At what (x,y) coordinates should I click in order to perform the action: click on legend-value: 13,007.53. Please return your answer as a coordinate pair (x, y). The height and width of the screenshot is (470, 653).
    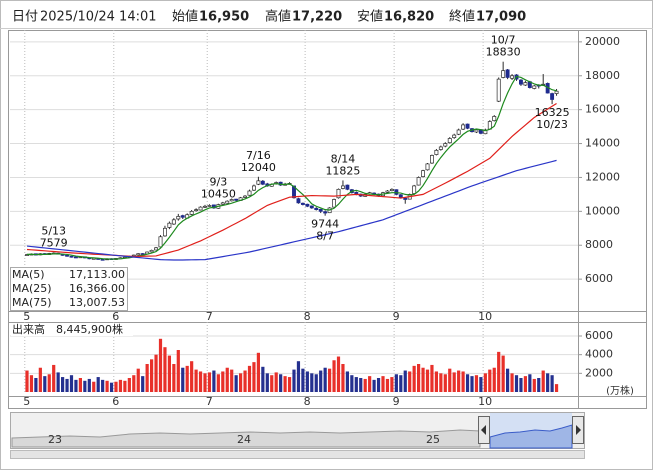
    Looking at the image, I should click on (97, 302).